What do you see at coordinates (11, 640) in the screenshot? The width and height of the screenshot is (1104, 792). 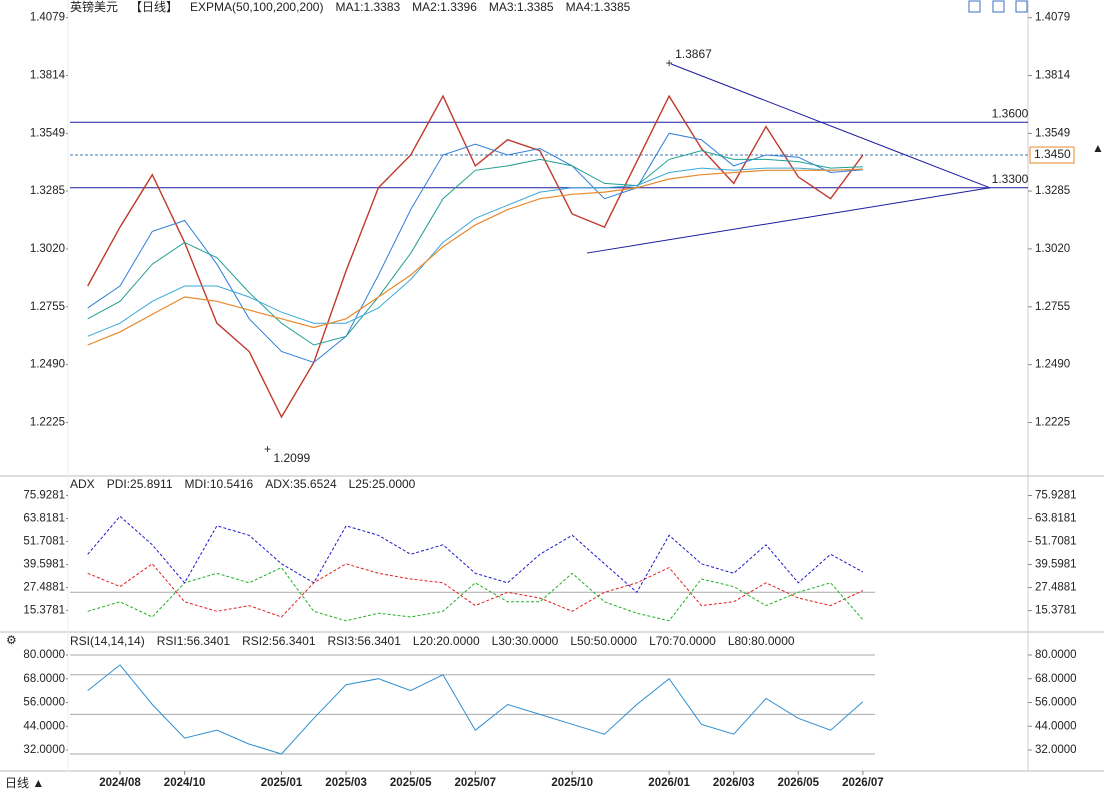 I see `settings-icon: ⚙` at bounding box center [11, 640].